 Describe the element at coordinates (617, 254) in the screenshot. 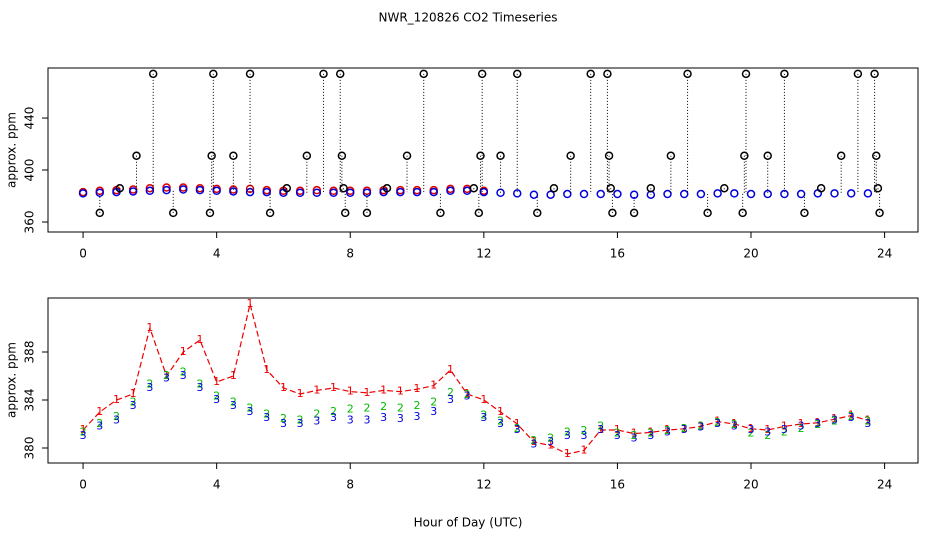

I see `x-tick-label: 16` at that location.